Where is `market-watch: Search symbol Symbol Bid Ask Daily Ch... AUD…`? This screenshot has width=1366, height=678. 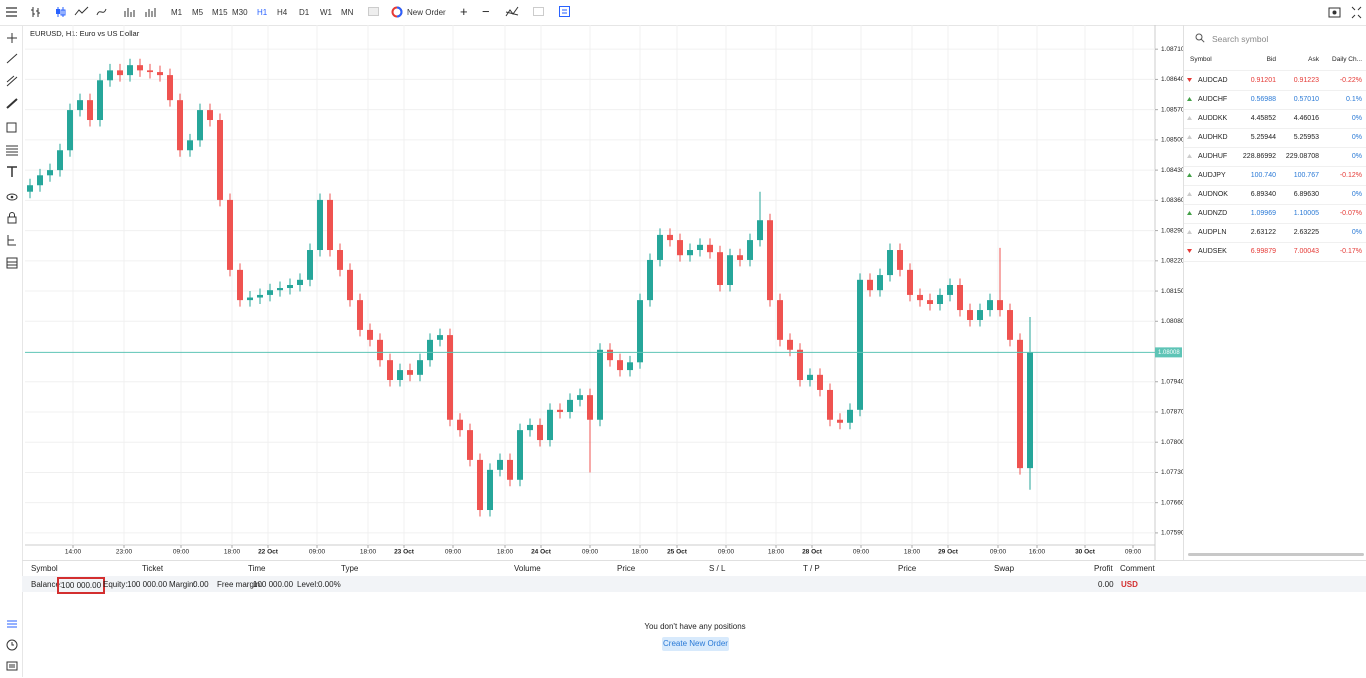
market-watch: Search symbol Symbol Bid Ask Daily Ch... AUD… is located at coordinates (1274, 292).